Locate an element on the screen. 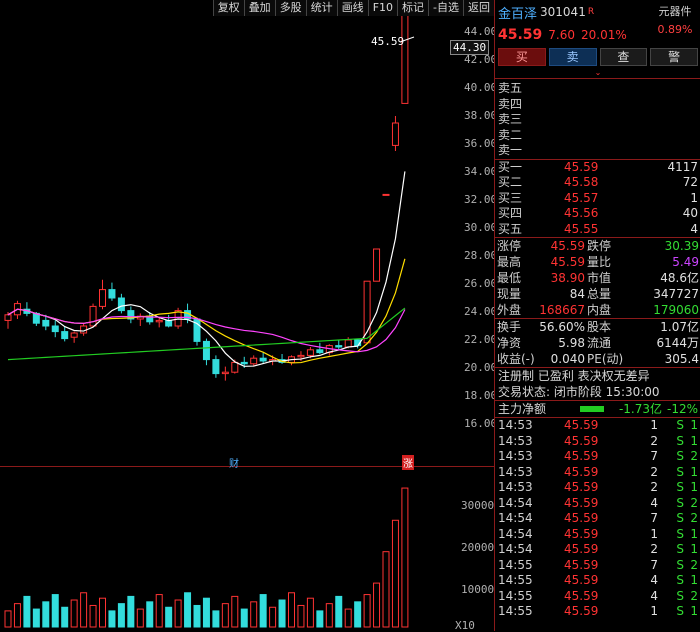 The width and height of the screenshot is (700, 632). sell-book: 卖五 卖四 卖三 卖二 卖一 is located at coordinates (597, 119).